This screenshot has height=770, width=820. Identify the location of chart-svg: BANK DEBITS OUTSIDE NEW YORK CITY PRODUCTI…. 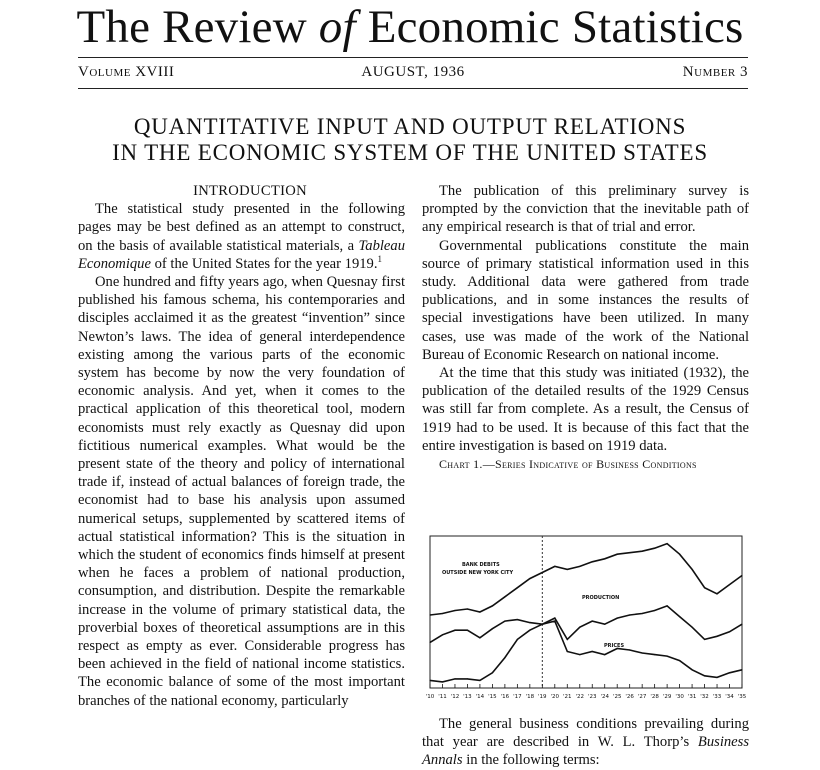
(586, 617).